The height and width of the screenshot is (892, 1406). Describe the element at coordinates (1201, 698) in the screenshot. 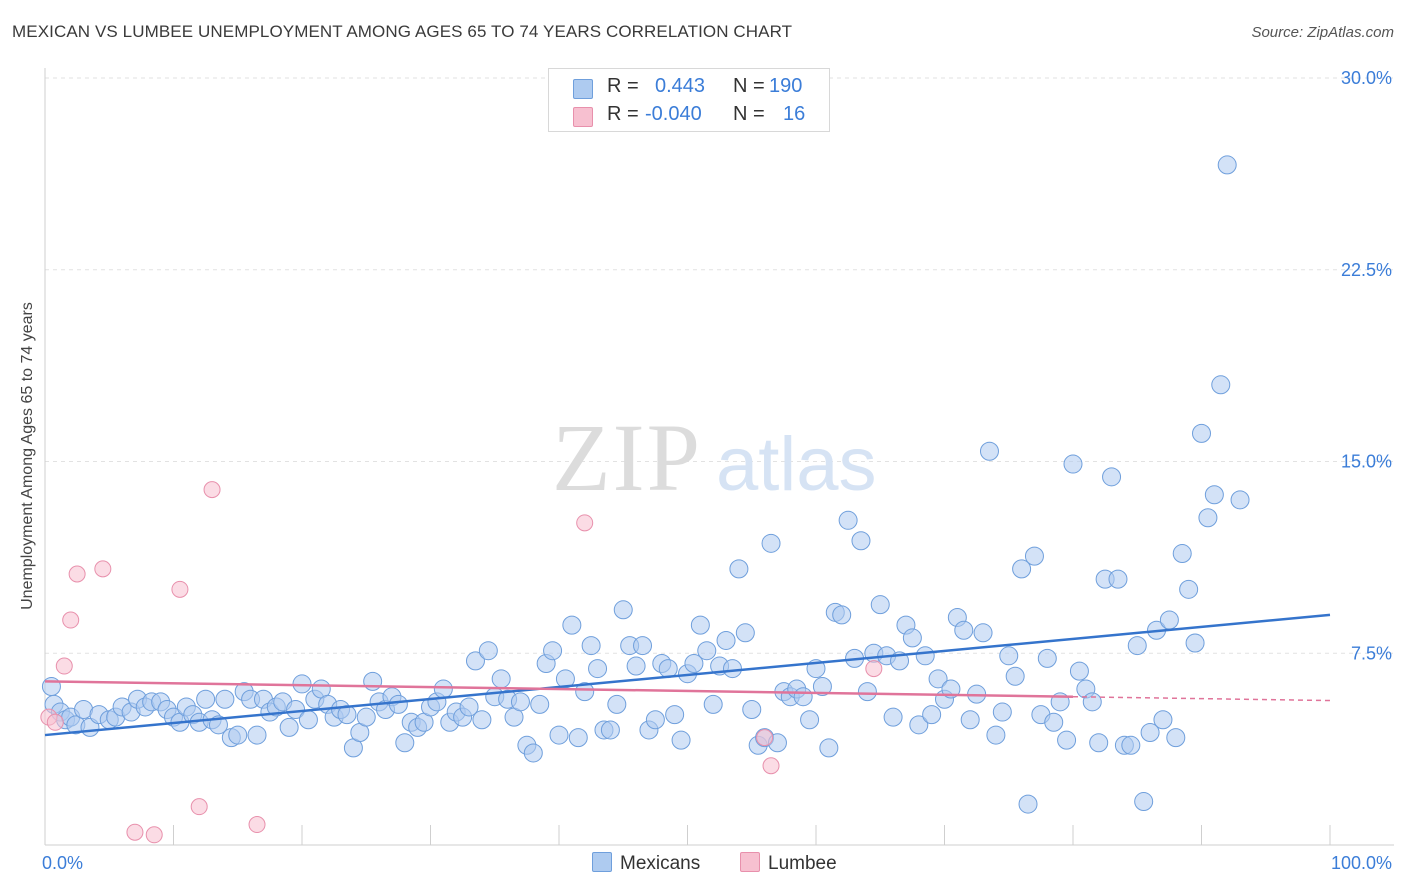

I see `lumbee-trend-extension` at that location.